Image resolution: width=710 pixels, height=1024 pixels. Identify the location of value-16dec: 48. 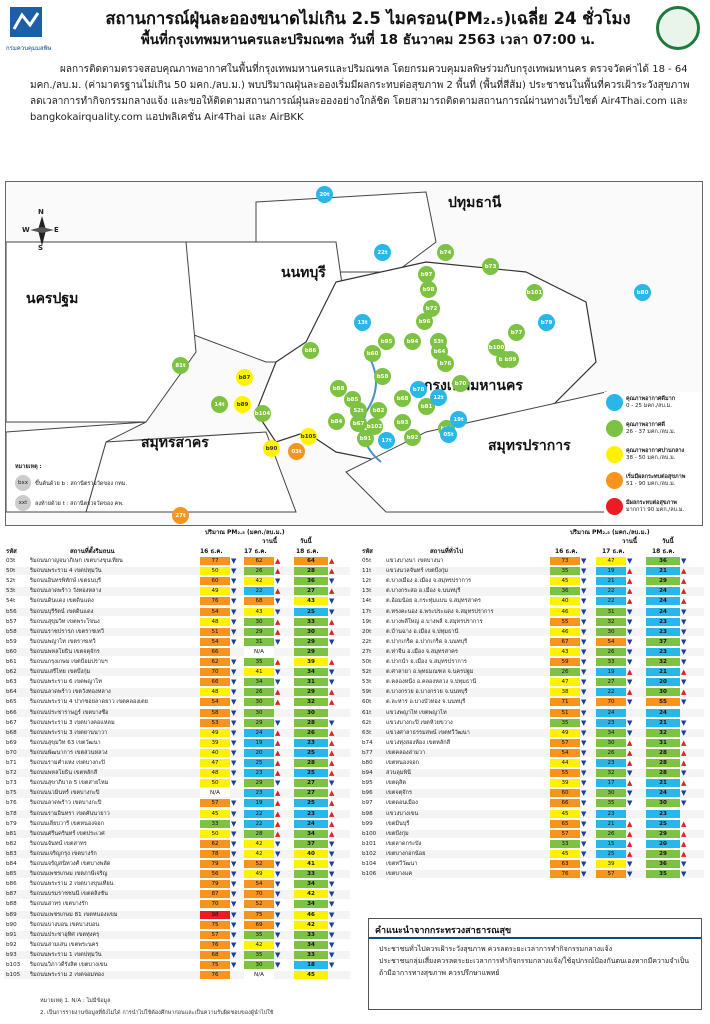
(215, 773).